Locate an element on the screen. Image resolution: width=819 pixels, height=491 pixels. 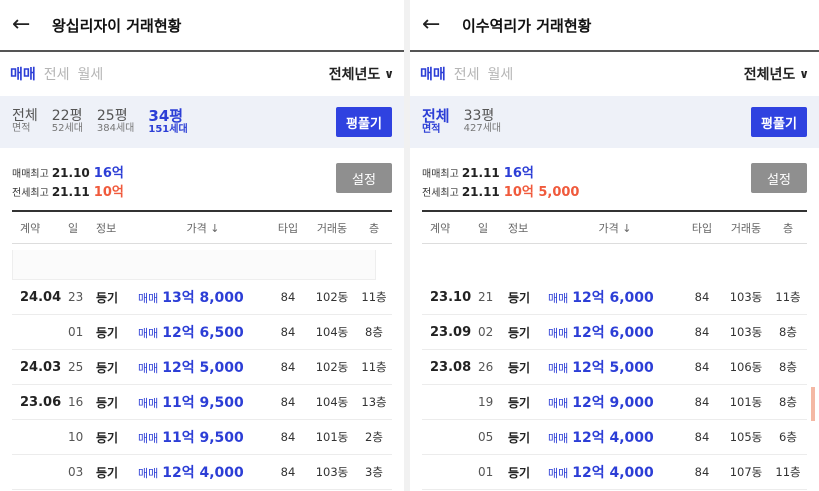
table-row: 10 등기 매매 11억 9,500 84 101동 2층 is located at coordinates (202, 437).